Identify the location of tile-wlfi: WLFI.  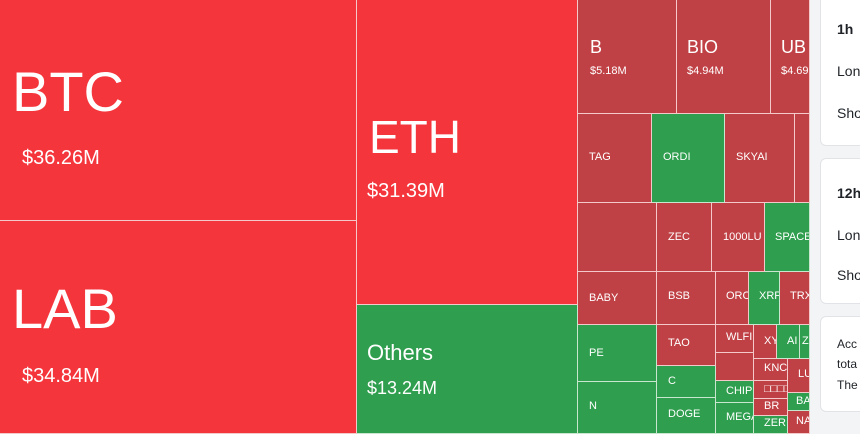
(735, 339).